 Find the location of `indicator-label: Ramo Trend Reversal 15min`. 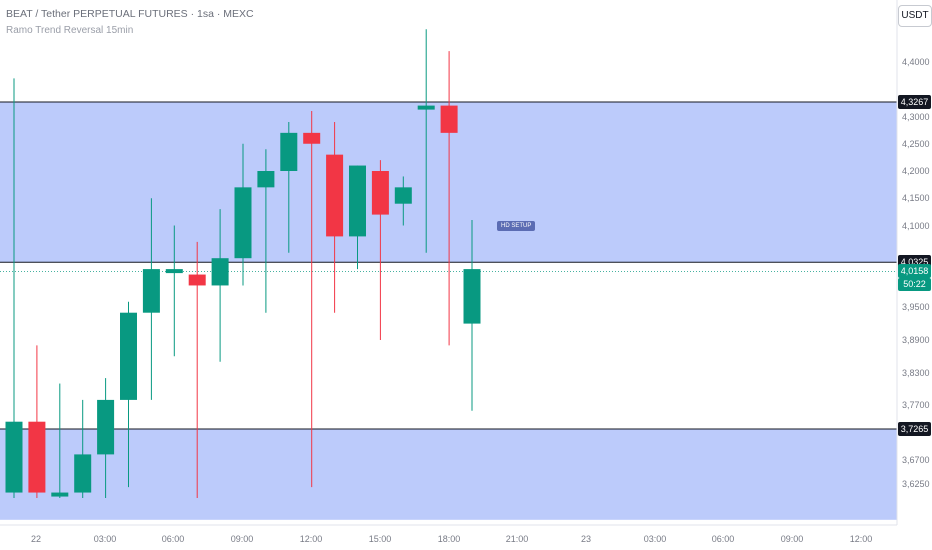

indicator-label: Ramo Trend Reversal 15min is located at coordinates (70, 30).